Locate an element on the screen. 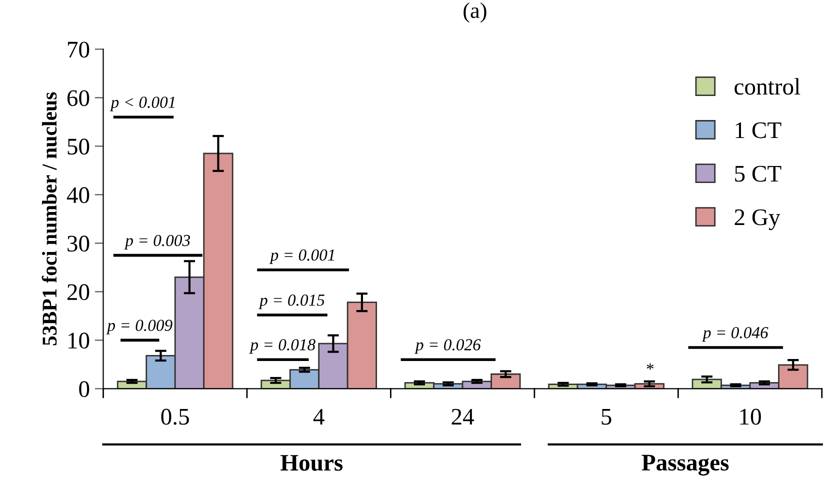 This screenshot has height=492, width=826. annotation: p = 0.003 is located at coordinates (157, 242).